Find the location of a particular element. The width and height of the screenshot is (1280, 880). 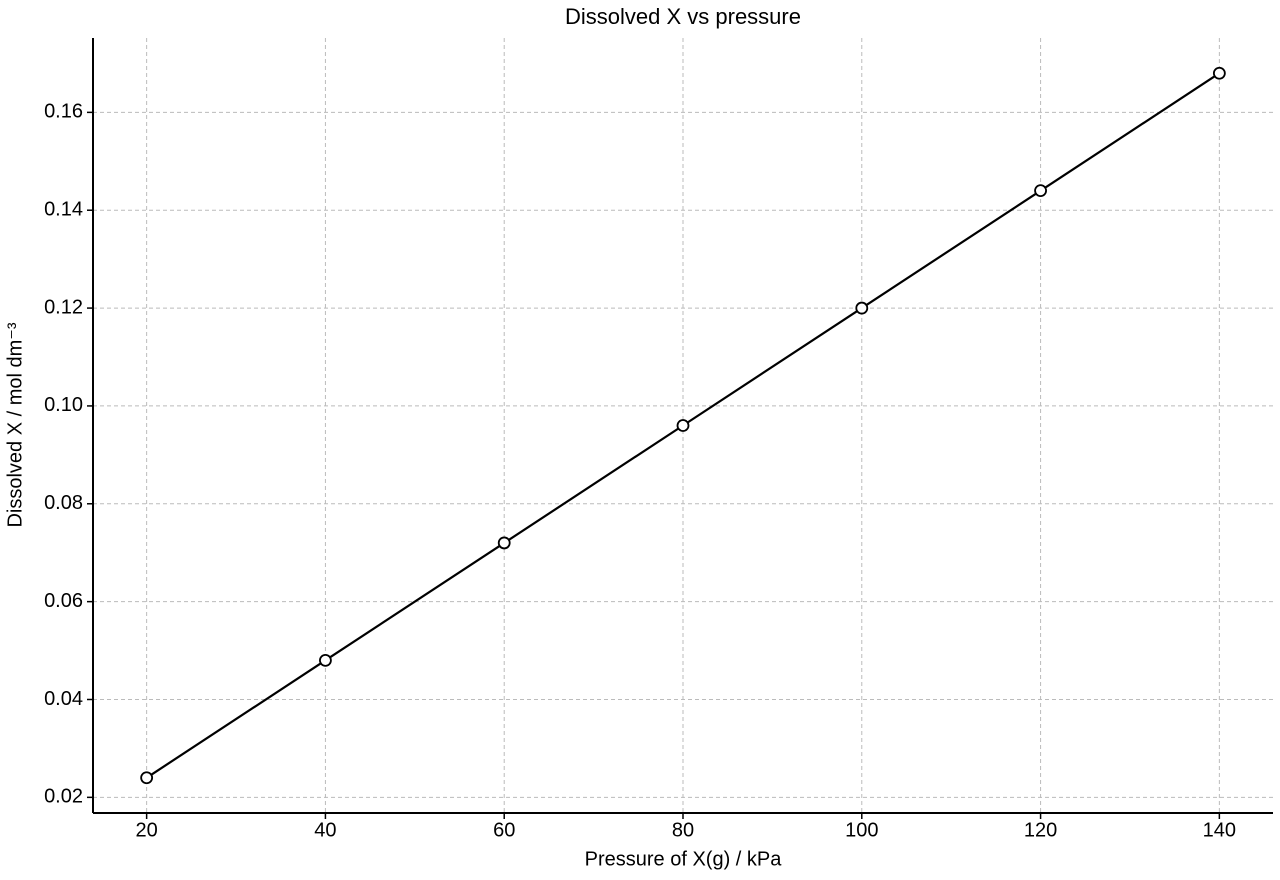

y-tick-label: 0.16 is located at coordinates (63, 112).